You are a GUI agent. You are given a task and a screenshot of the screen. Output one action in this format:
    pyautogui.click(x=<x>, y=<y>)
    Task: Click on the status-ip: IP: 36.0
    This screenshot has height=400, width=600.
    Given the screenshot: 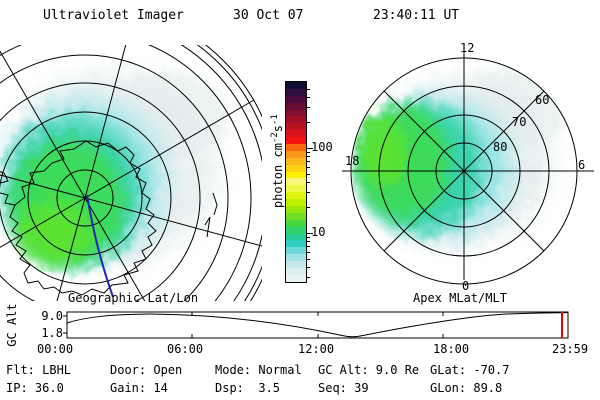 What is the action you would take?
    pyautogui.click(x=35, y=388)
    